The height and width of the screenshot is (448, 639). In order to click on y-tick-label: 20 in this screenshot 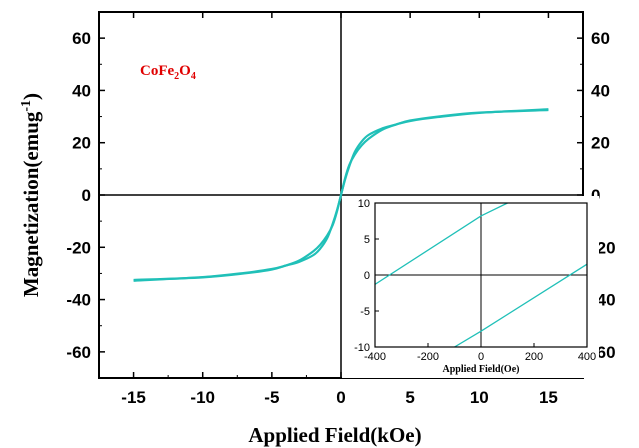, I will do `click(81, 143)`.